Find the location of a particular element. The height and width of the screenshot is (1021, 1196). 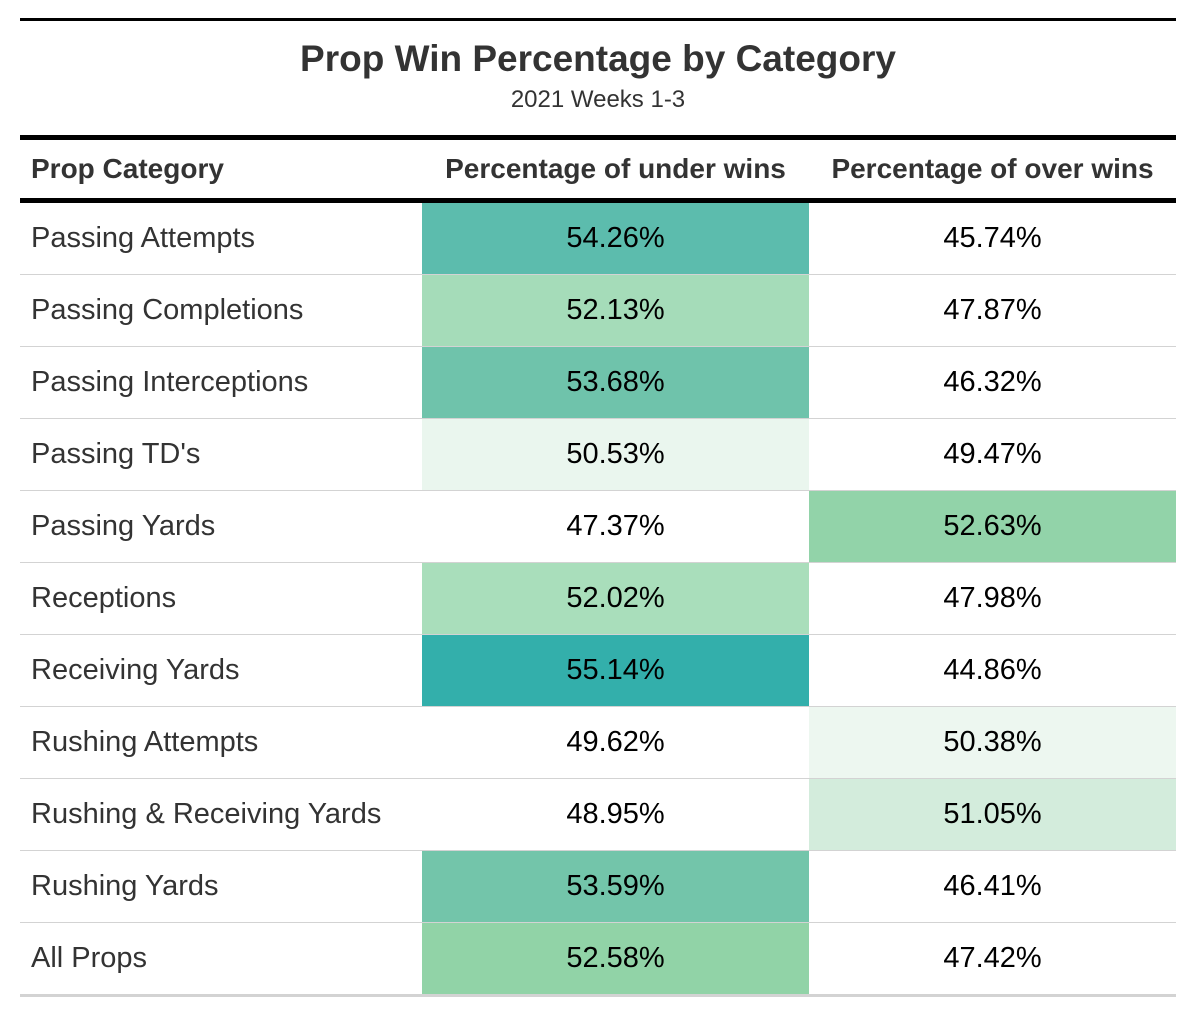

cell-under-percentage: 53.59% is located at coordinates (615, 886).